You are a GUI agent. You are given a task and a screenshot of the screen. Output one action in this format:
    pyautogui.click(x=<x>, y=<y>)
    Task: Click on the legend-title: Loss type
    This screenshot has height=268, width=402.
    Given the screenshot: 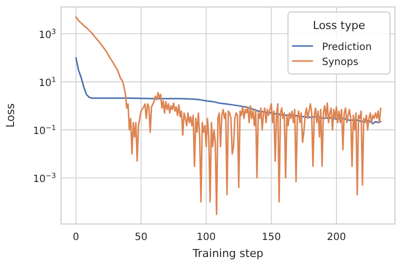 What is the action you would take?
    pyautogui.click(x=339, y=25)
    